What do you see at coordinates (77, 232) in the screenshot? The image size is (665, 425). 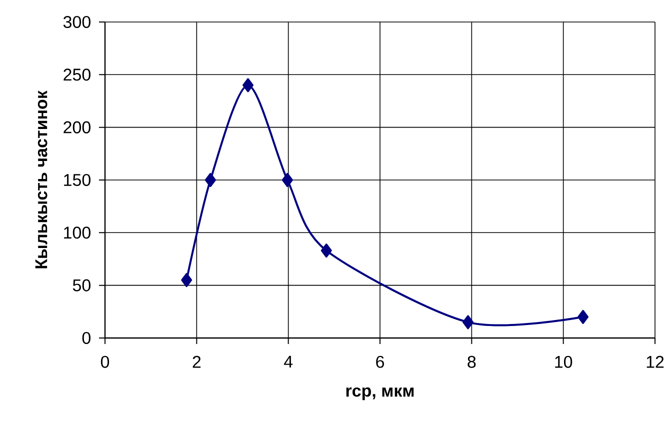 I see `y-tick-label: 100` at bounding box center [77, 232].